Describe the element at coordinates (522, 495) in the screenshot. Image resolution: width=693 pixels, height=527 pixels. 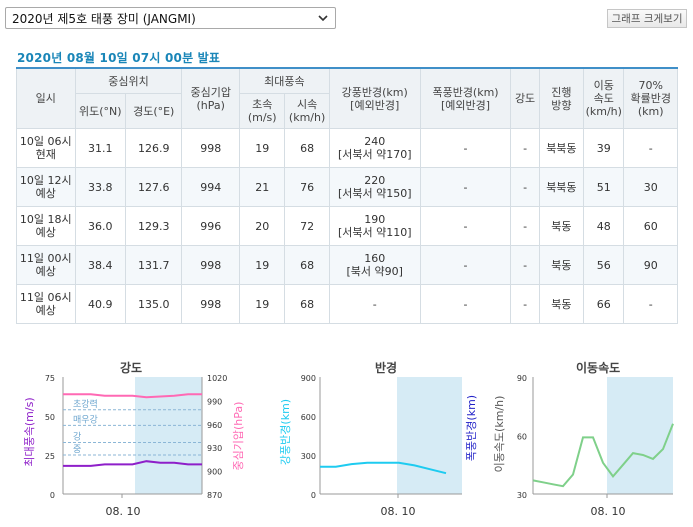
I see `y-tick-label: 30` at that location.